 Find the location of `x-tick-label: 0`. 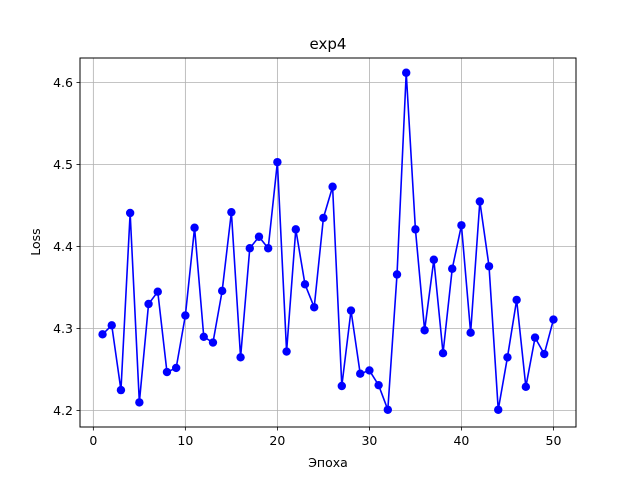

x-tick-label: 0 is located at coordinates (93, 440).